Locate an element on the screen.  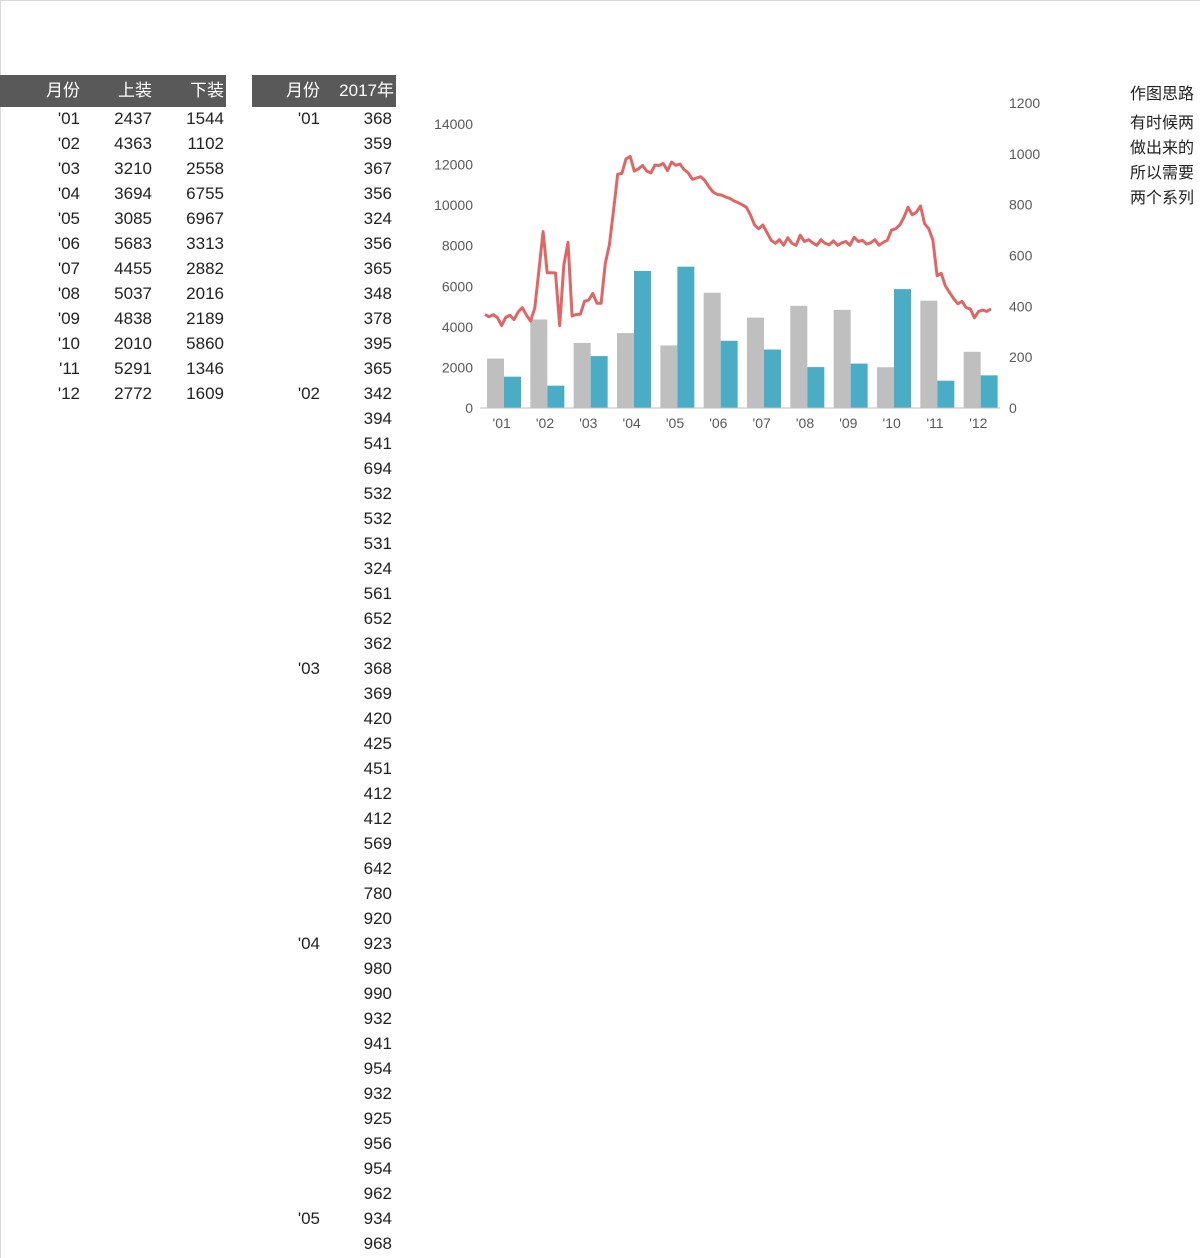
y-right-tick-label: 400 is located at coordinates (1021, 306).